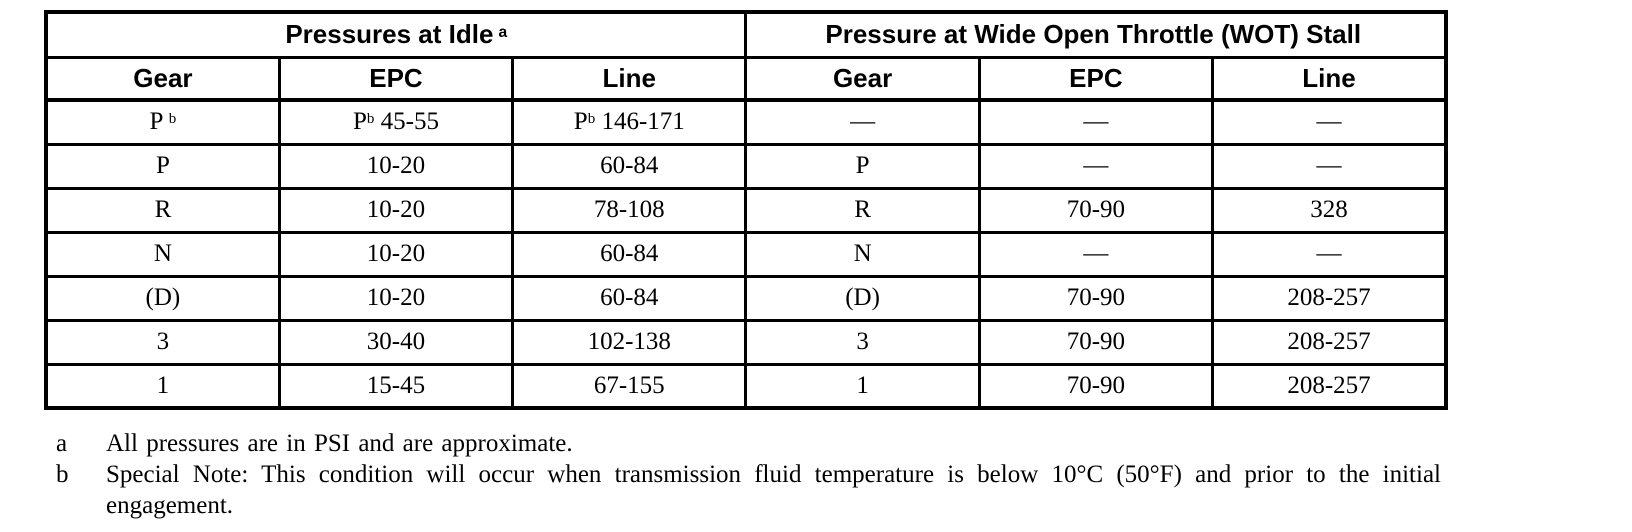 This screenshot has height=532, width=1632. Describe the element at coordinates (1096, 78) in the screenshot. I see `column-header-epc-wot: EPC` at that location.